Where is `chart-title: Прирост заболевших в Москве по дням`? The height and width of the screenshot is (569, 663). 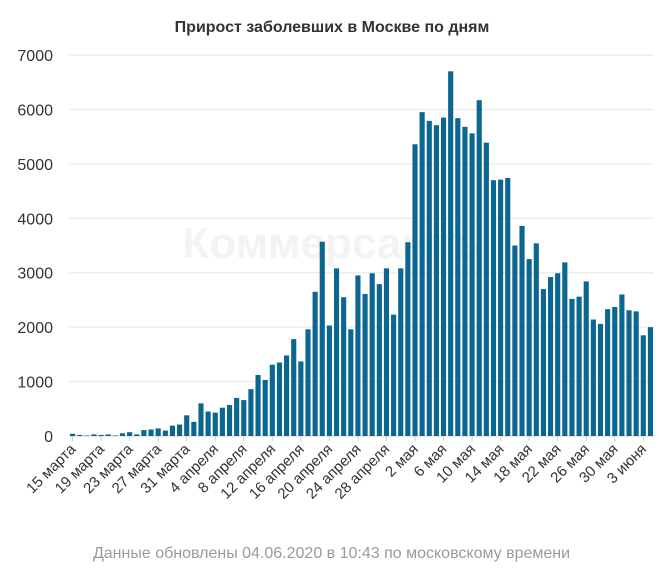
chart-title: Прирост заболевших в Москве по дням is located at coordinates (332, 27).